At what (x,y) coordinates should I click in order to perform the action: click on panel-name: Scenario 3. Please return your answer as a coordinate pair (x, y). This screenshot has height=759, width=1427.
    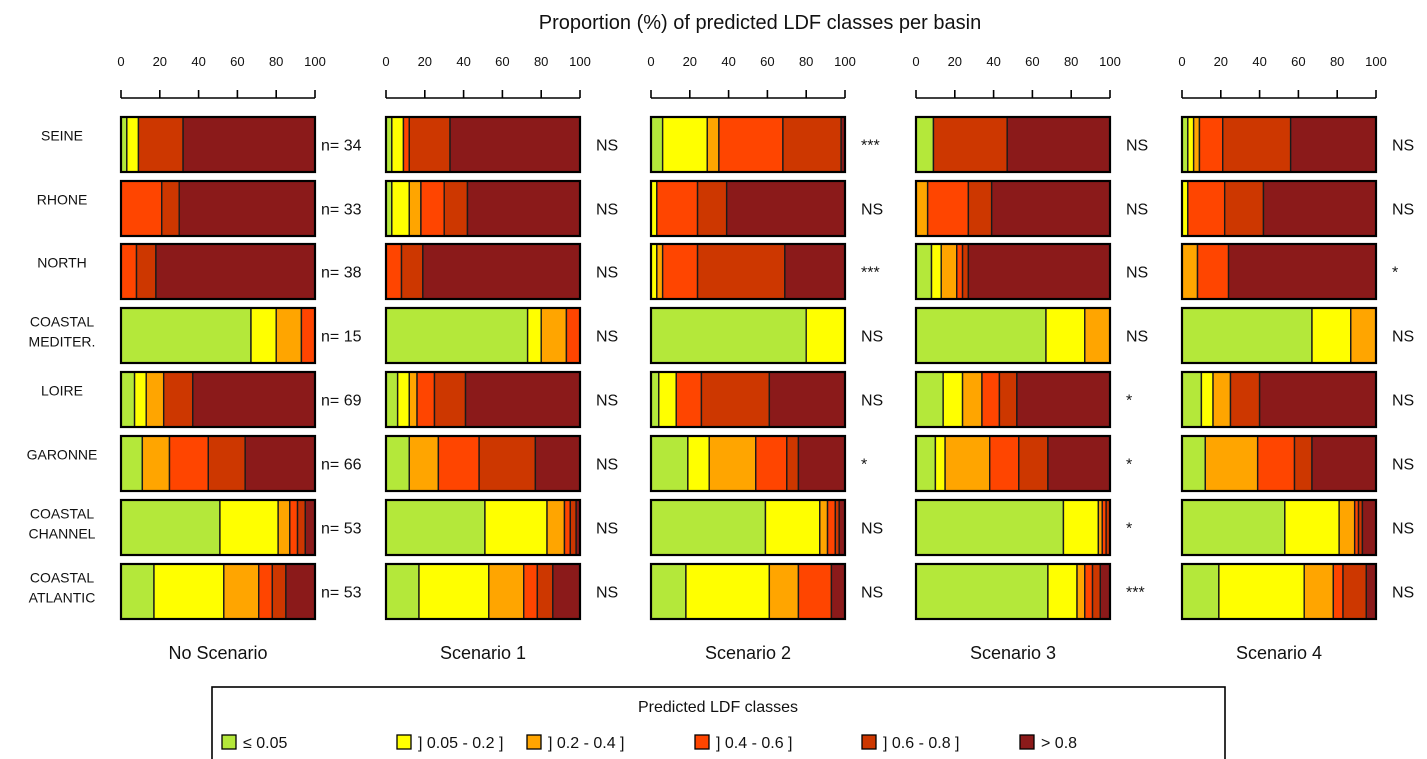
    Looking at the image, I should click on (1013, 653).